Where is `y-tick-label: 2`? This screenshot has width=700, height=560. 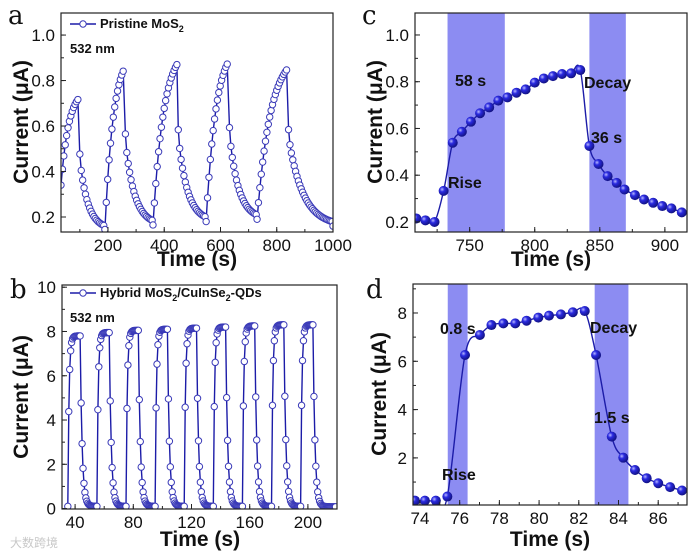
y-tick-label: 2 is located at coordinates (51, 464).